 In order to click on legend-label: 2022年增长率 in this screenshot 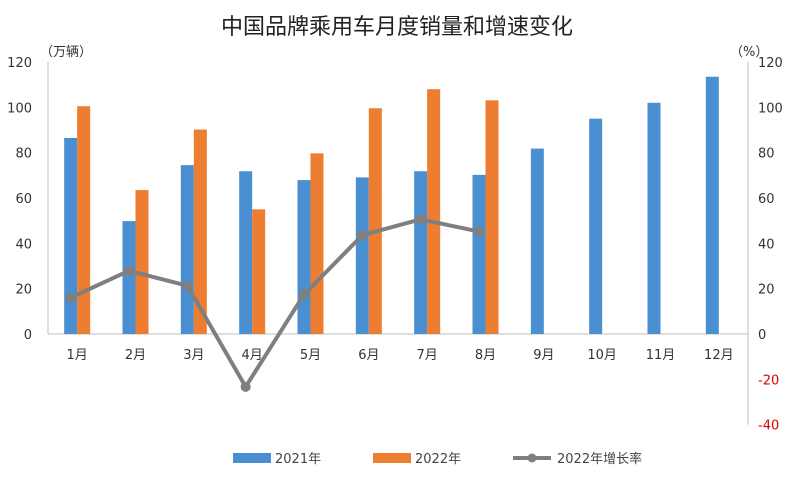, I will do `click(599, 459)`.